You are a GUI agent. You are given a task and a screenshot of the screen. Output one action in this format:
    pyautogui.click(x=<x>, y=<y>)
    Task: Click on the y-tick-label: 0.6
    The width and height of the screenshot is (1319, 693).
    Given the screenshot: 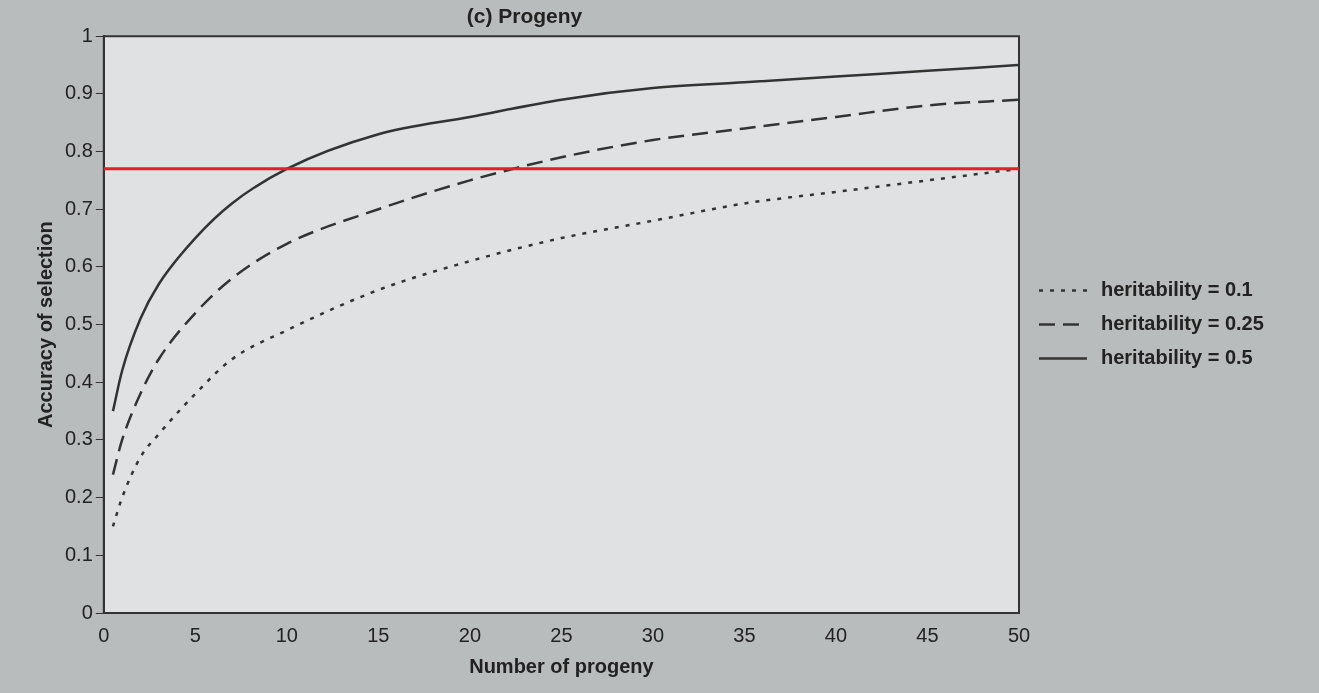 What is the action you would take?
    pyautogui.click(x=78, y=265)
    